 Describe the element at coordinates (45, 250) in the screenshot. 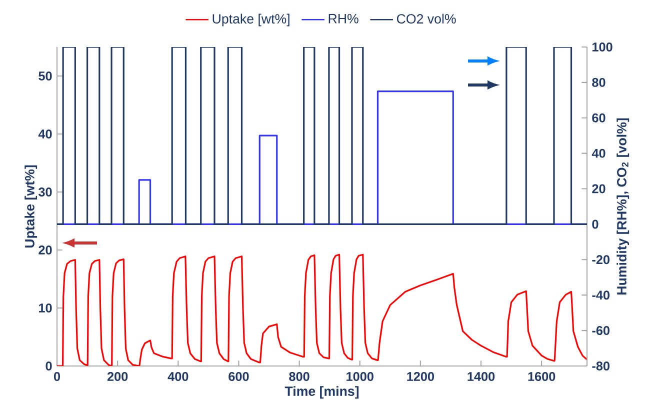

I see `y-tick-label: 20` at that location.